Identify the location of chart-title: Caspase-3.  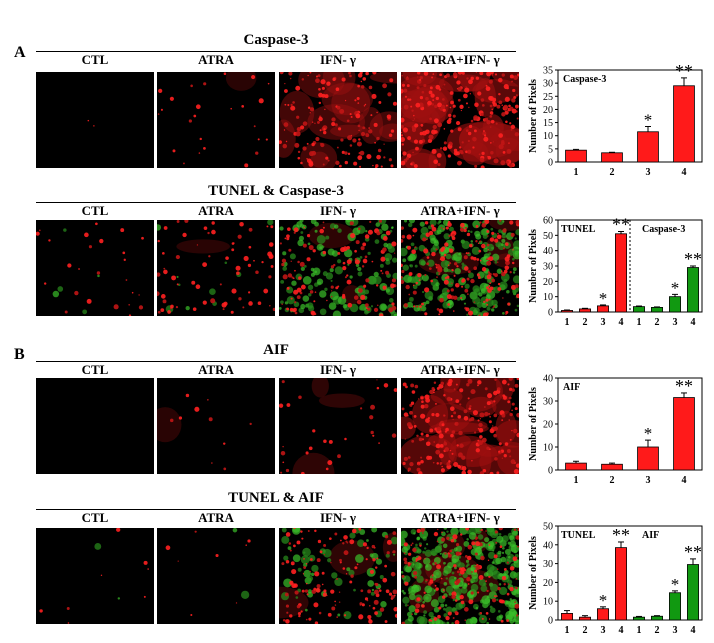
(584, 79).